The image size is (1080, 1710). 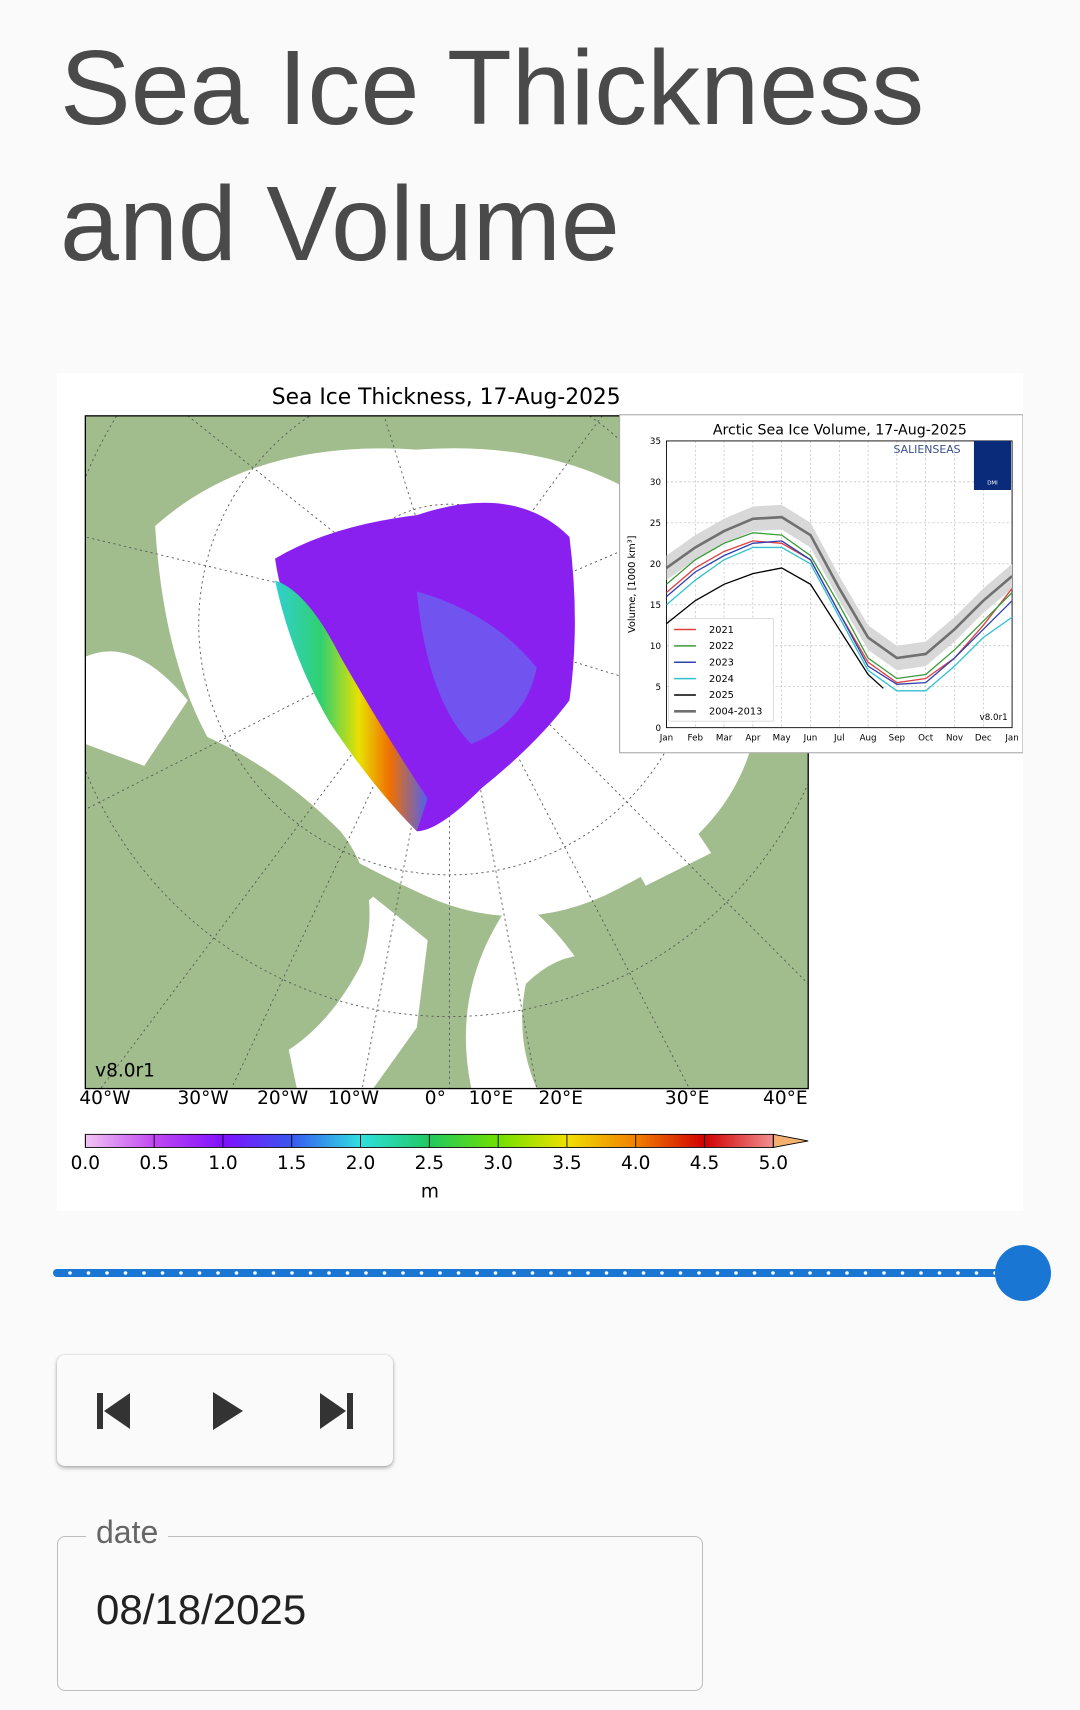 What do you see at coordinates (550, 1273) in the screenshot?
I see `date-slider` at bounding box center [550, 1273].